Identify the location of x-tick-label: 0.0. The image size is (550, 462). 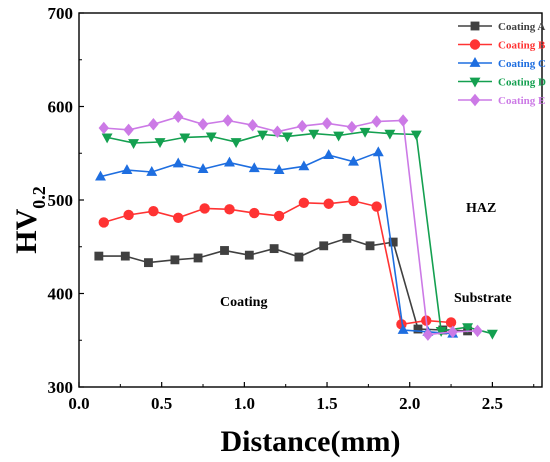
(78, 403).